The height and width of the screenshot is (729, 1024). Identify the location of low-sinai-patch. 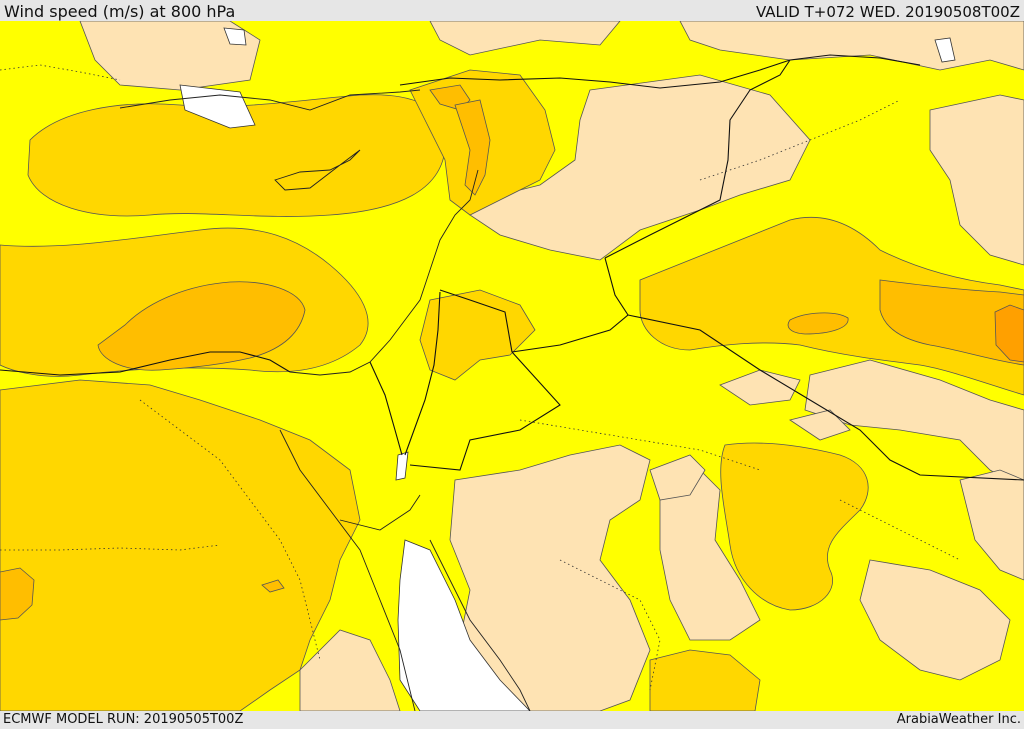
(677, 477).